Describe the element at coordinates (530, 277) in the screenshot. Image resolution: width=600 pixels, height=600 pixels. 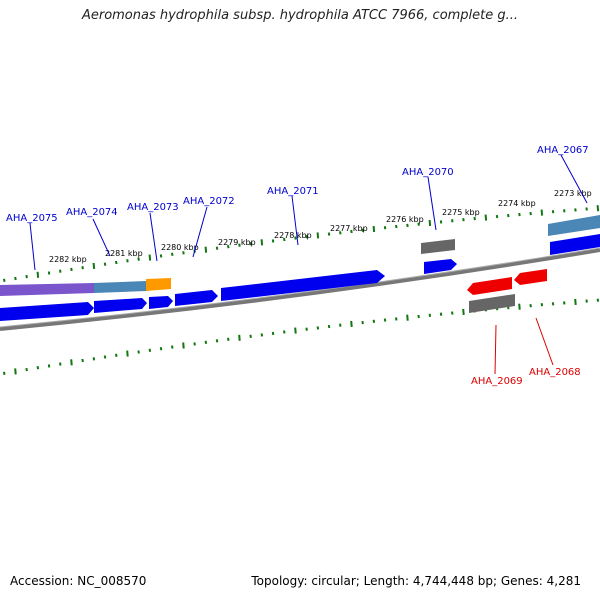
I see `cds-aha-2068` at that location.